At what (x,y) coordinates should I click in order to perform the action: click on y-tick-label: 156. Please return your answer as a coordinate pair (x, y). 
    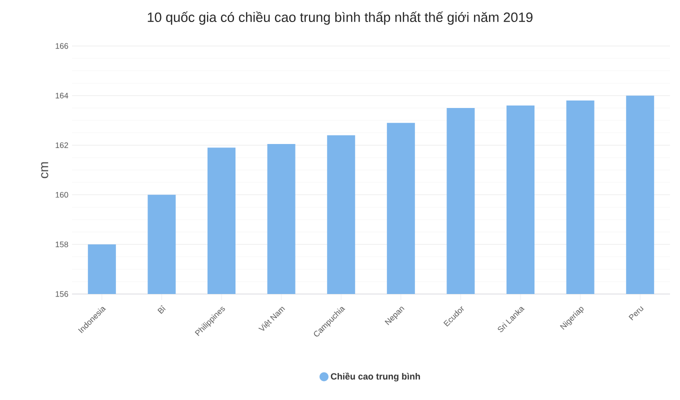
    Looking at the image, I should click on (62, 294).